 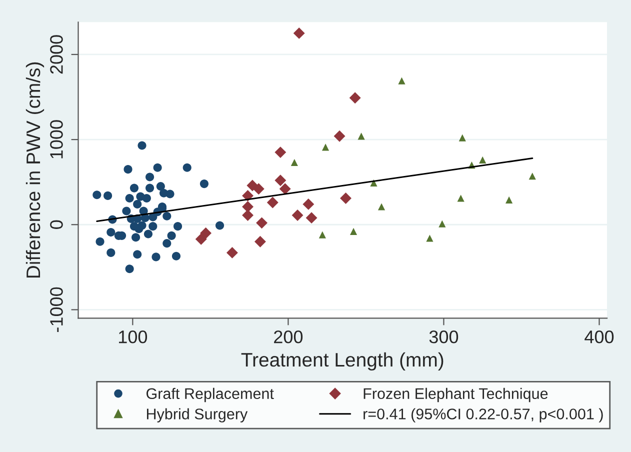 I want to click on x-tick-label: 100, so click(x=133, y=337).